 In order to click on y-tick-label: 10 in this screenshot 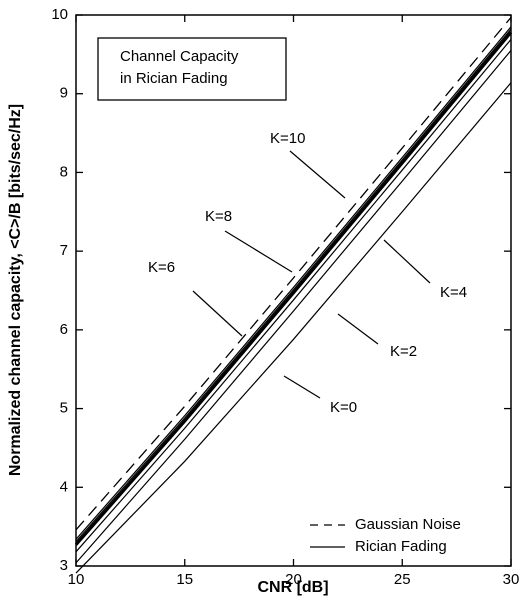, I will do `click(59, 14)`.